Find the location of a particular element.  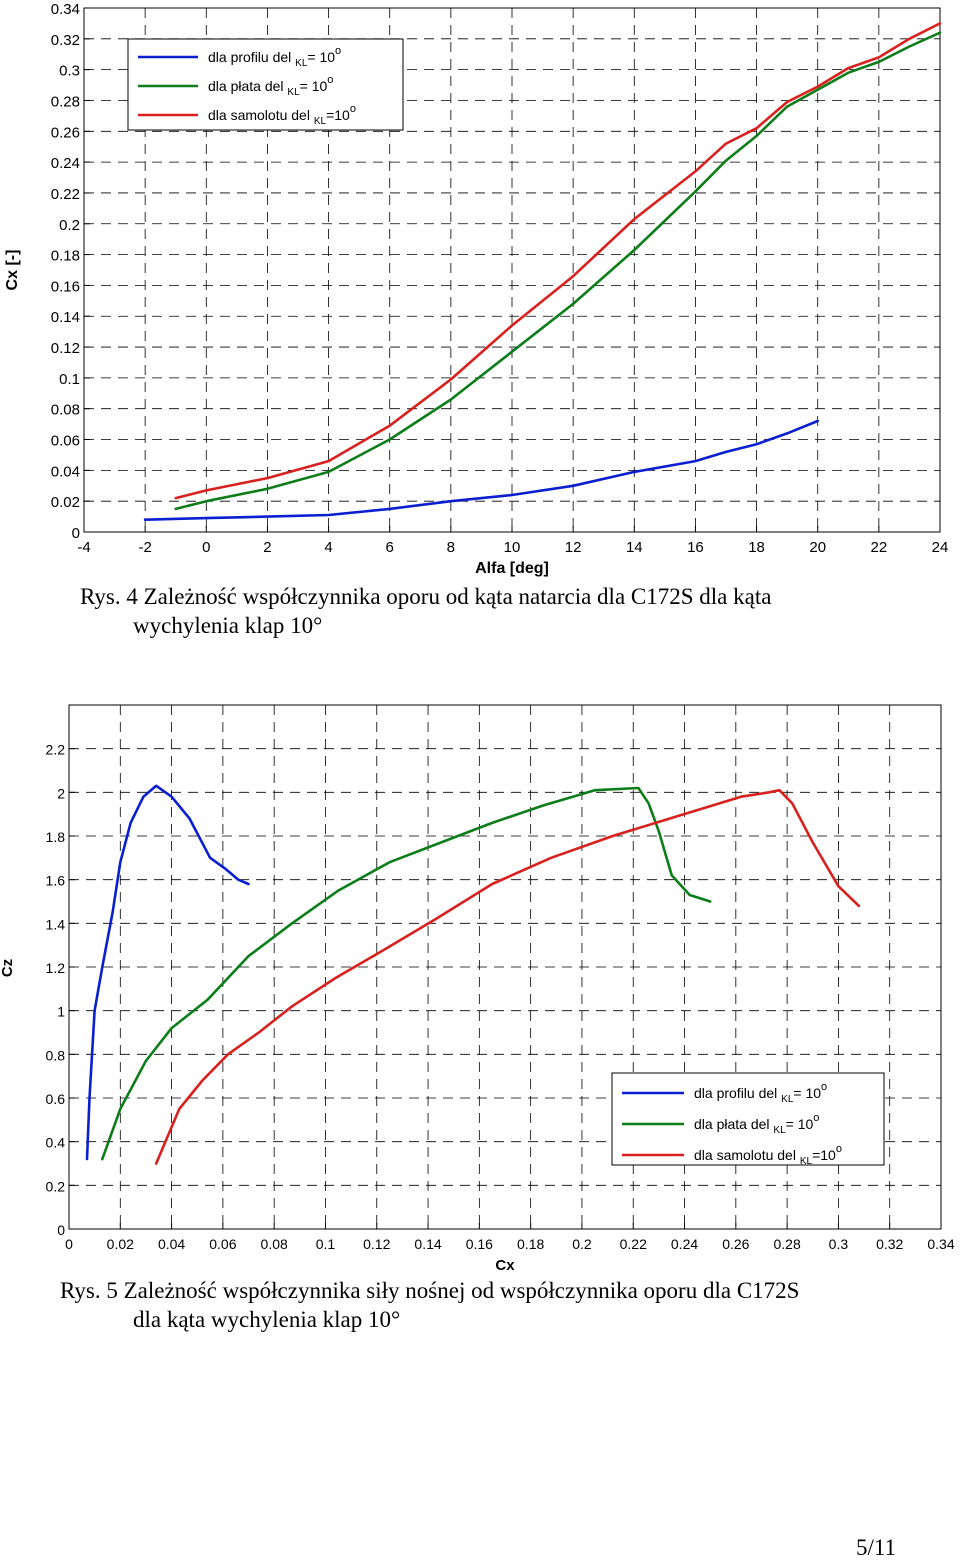

x-tick-label: 22 is located at coordinates (879, 547).